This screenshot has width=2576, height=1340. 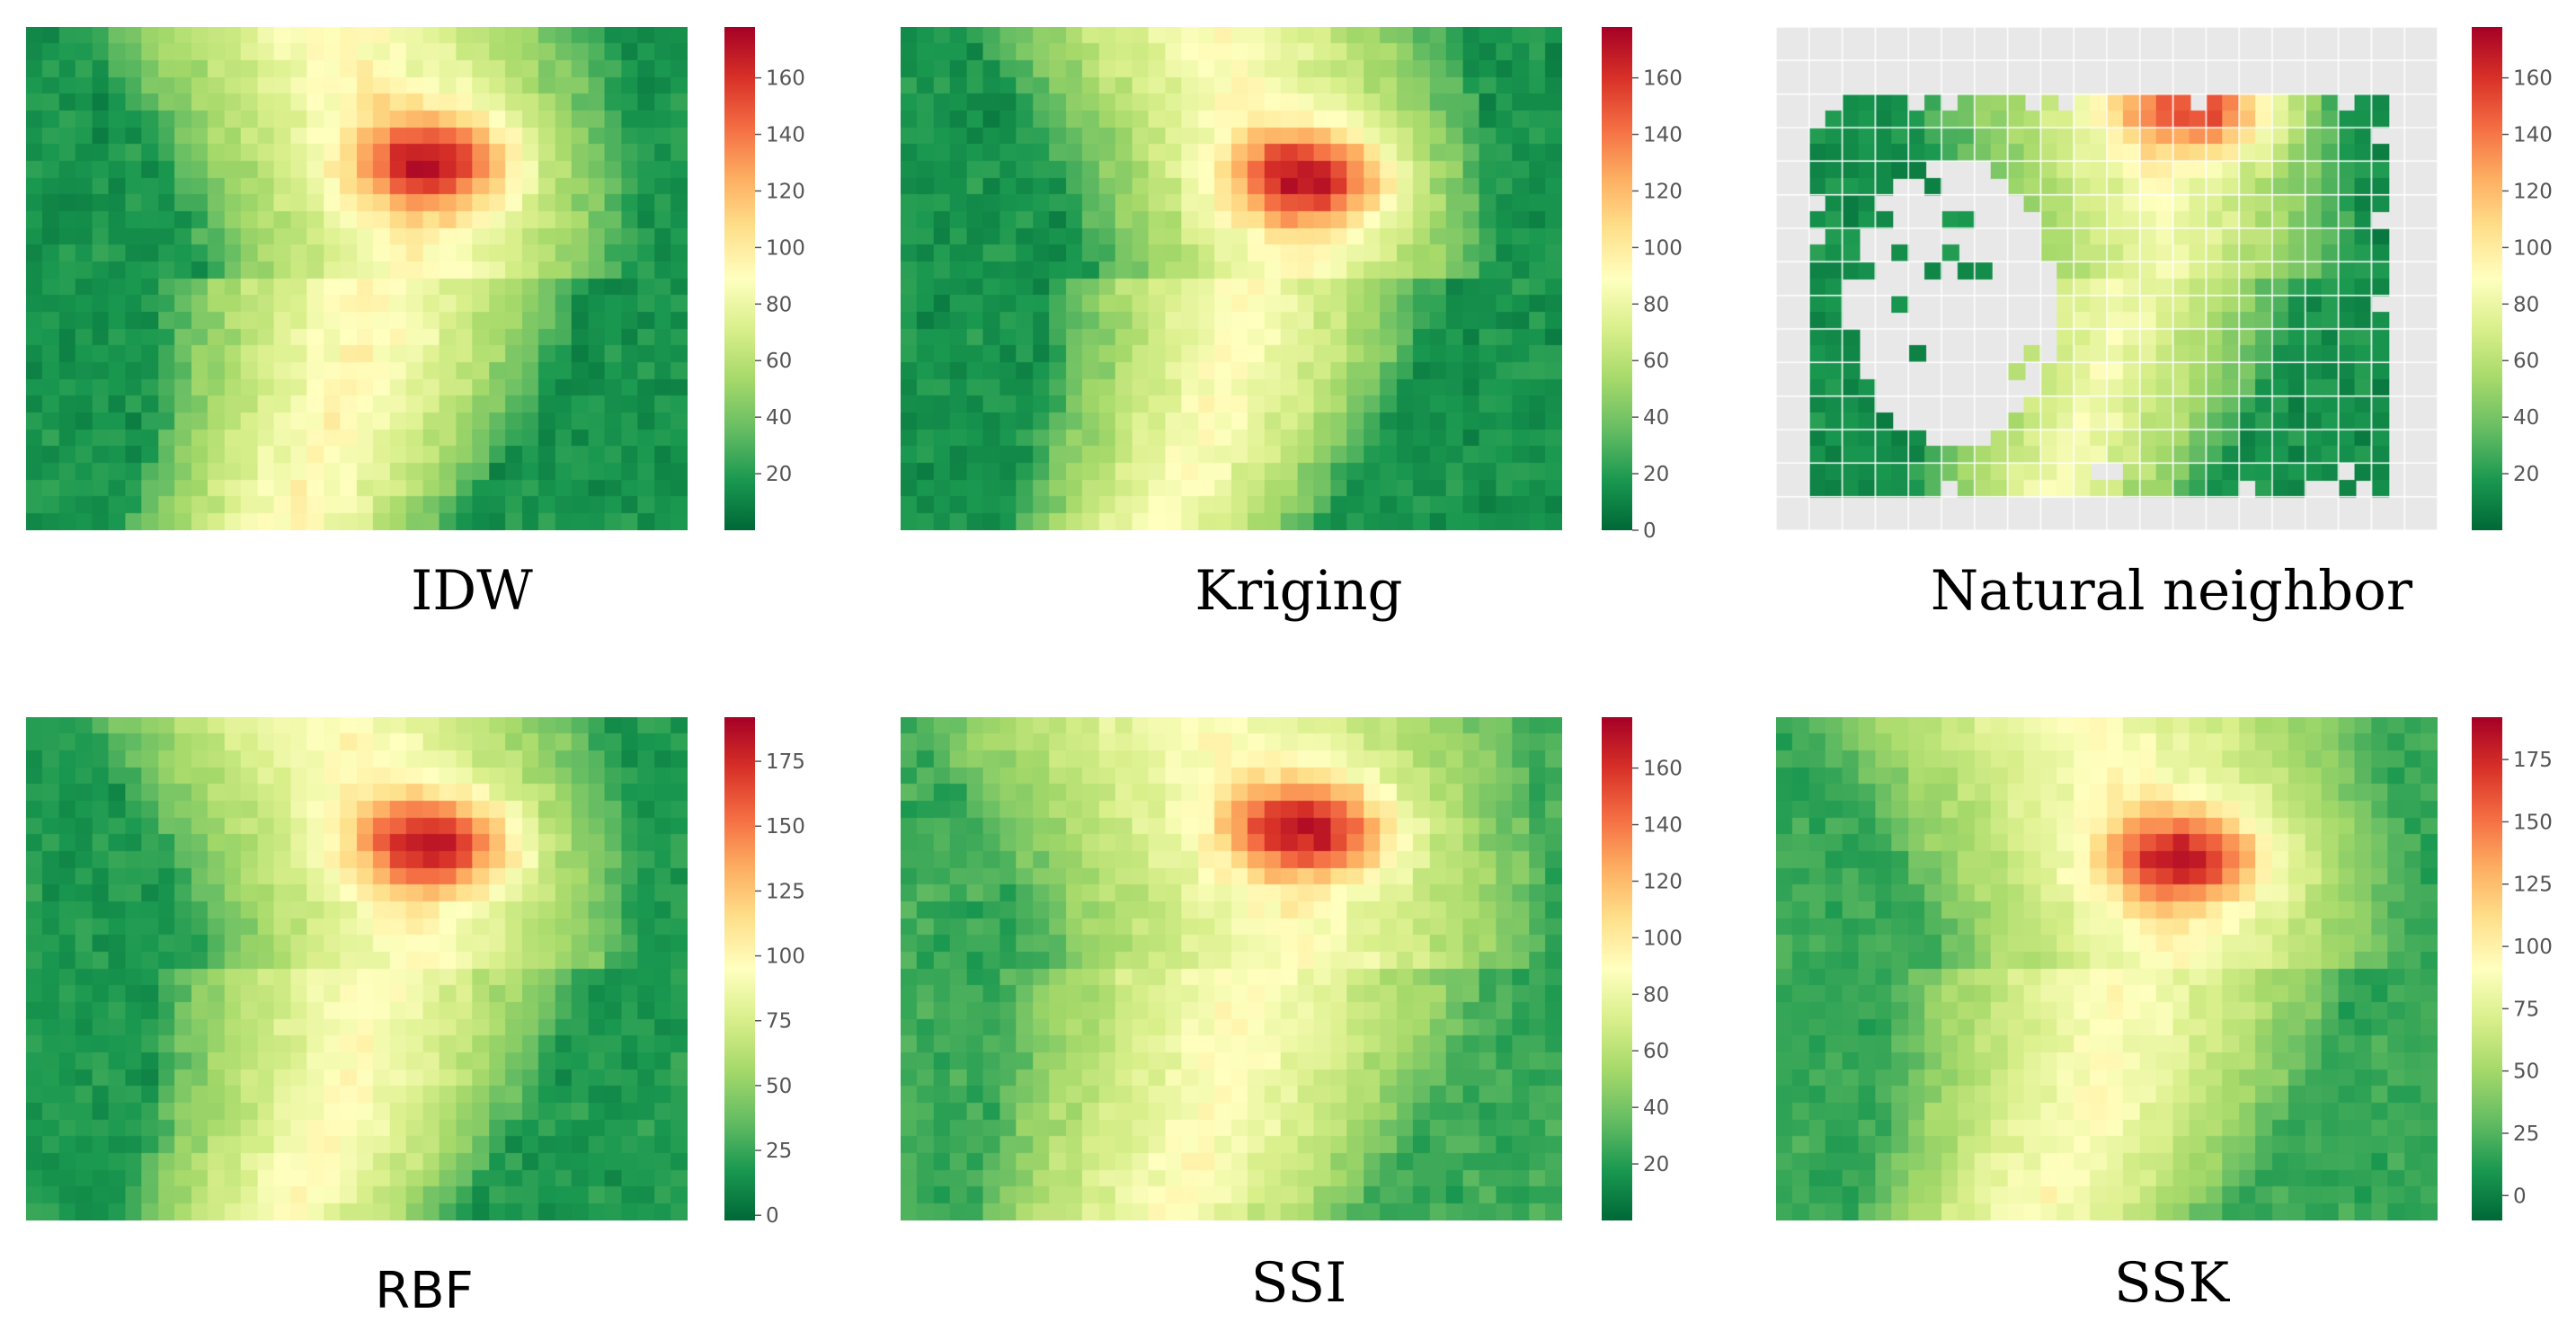 I want to click on colorbar-idw: 20 40 60 80 100 120 140 160, so click(x=764, y=278).